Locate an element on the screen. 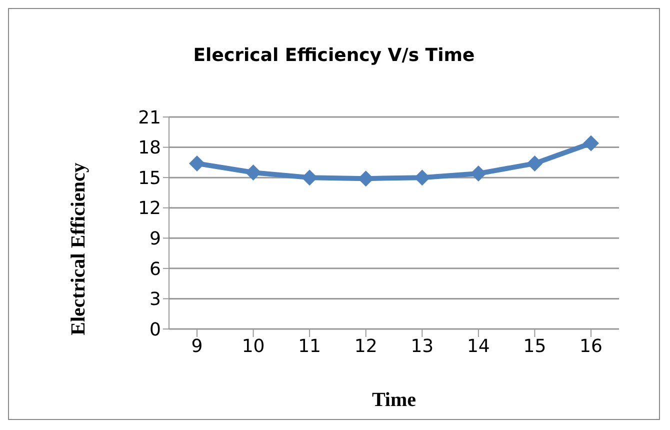 This screenshot has height=430, width=670. y-tick-label: 3 is located at coordinates (155, 299).